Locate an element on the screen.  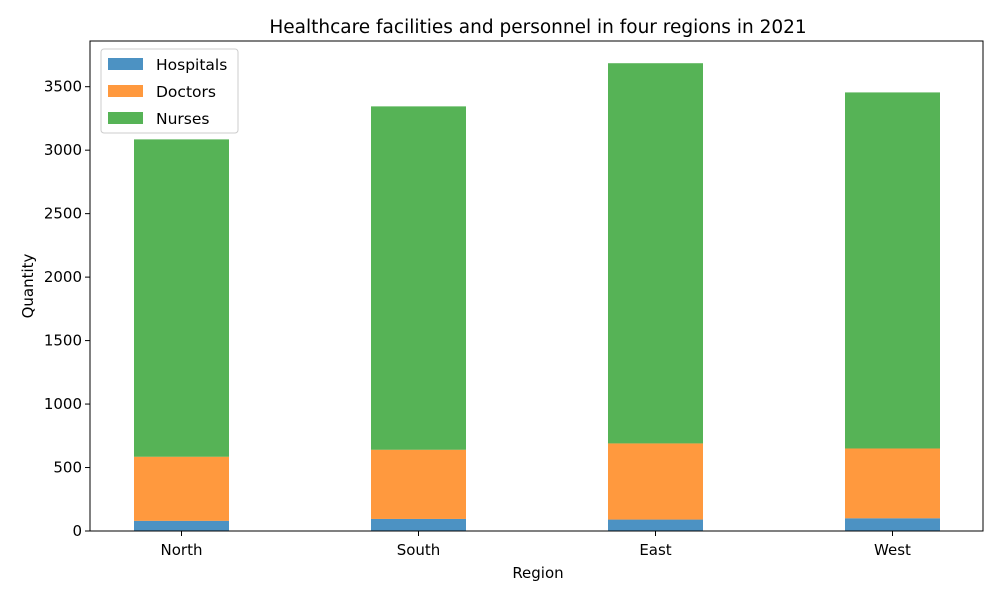
bar-nurses-east is located at coordinates (655, 253).